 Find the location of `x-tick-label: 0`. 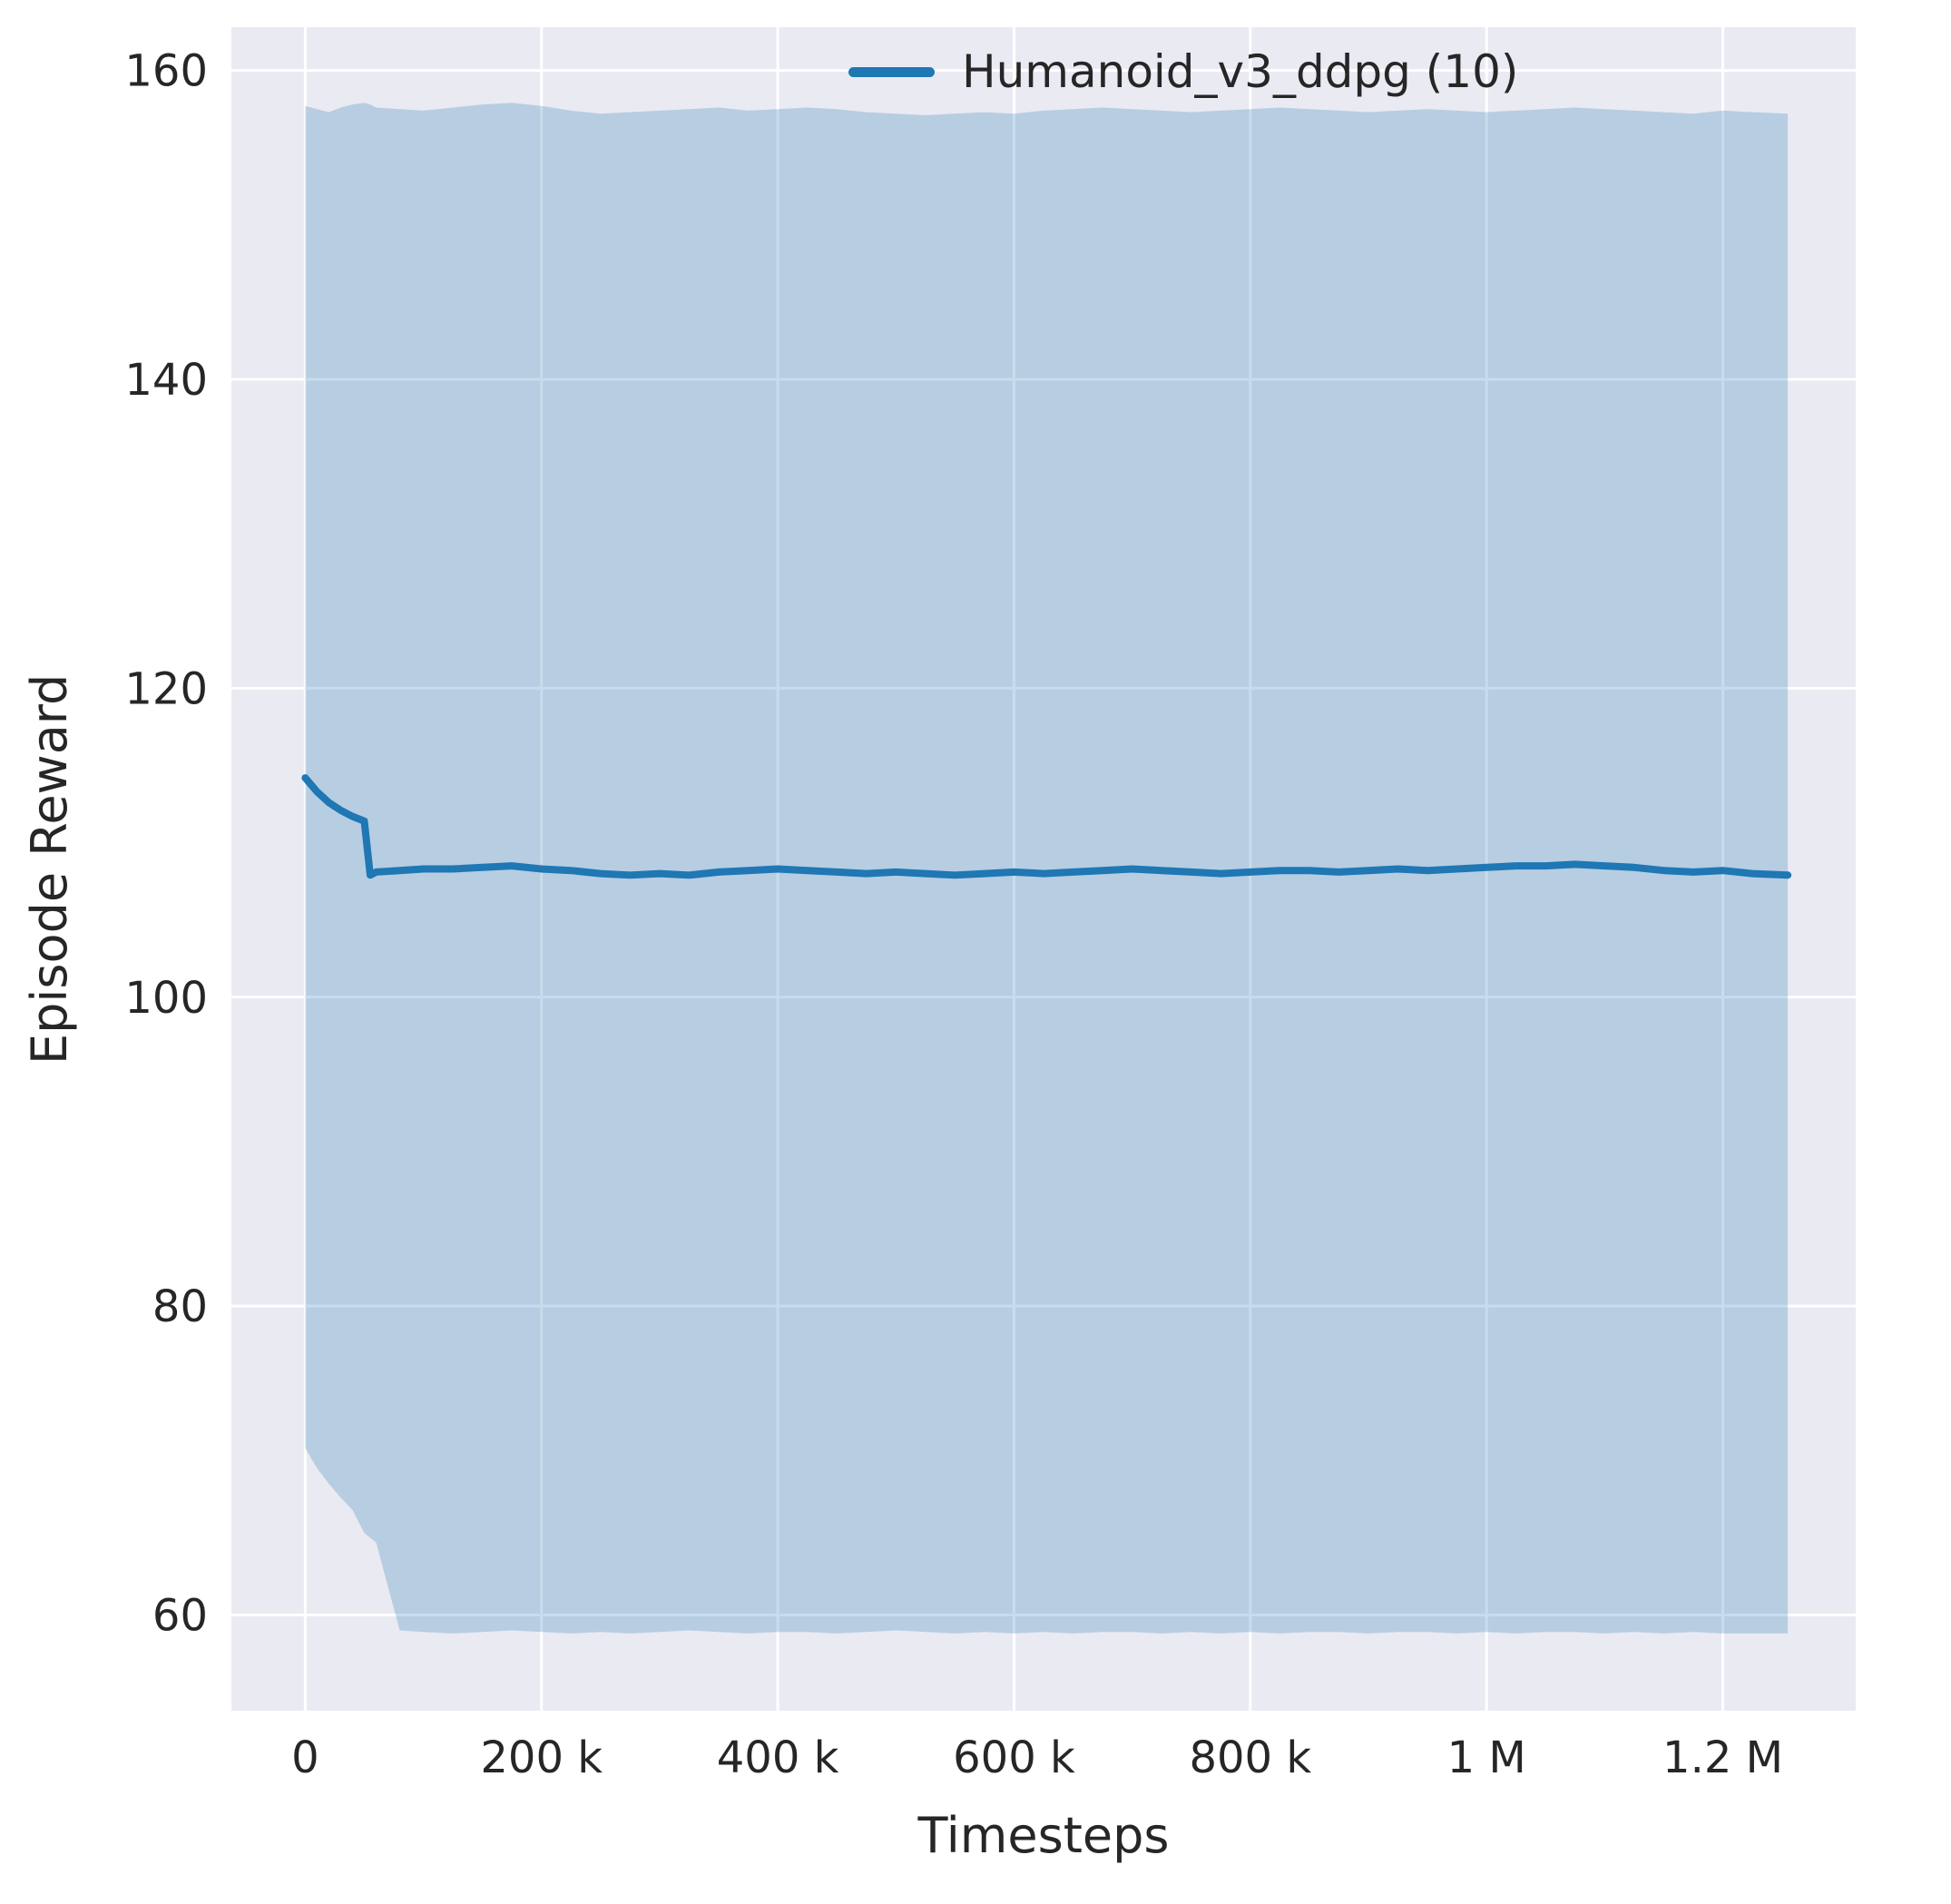

x-tick-label: 0 is located at coordinates (305, 1757).